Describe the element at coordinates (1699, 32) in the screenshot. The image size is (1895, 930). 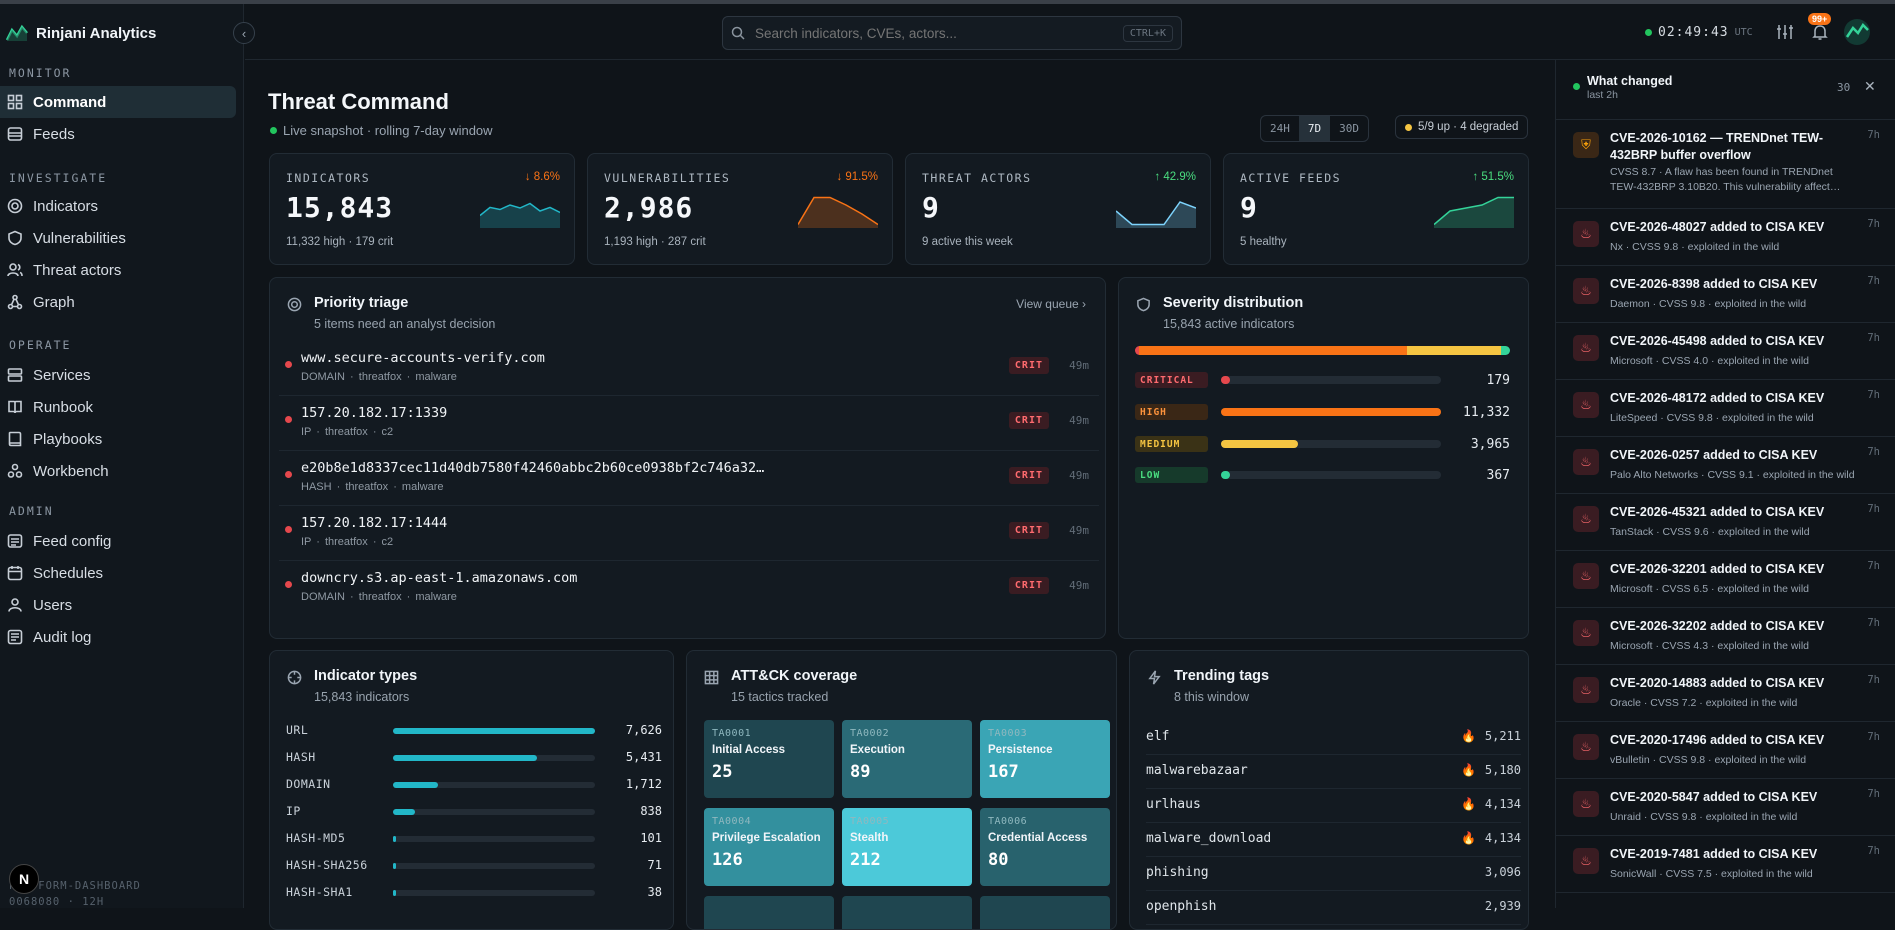
I see `utc-clock: 02:49:43 UTC` at that location.